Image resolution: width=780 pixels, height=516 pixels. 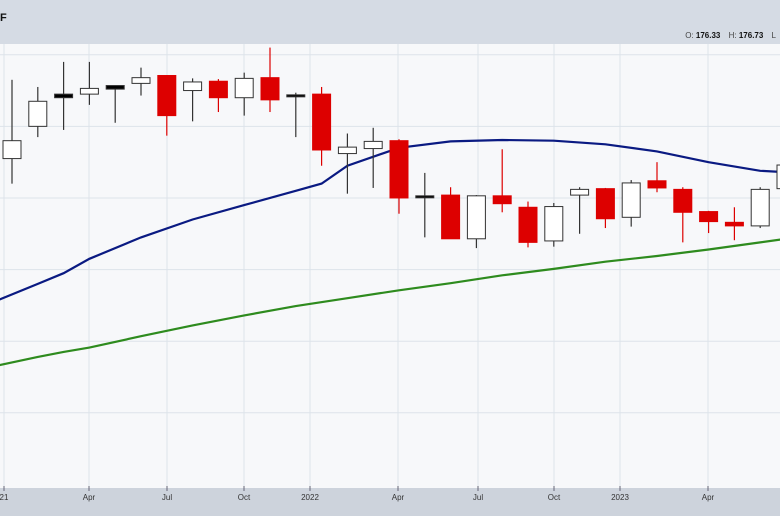 What do you see at coordinates (3, 18) in the screenshot?
I see `symbol-title: F` at bounding box center [3, 18].